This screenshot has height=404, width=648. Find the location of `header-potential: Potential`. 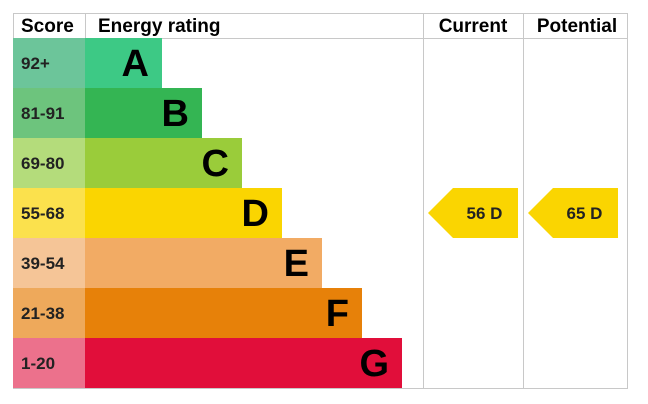

header-potential: Potential is located at coordinates (577, 26).